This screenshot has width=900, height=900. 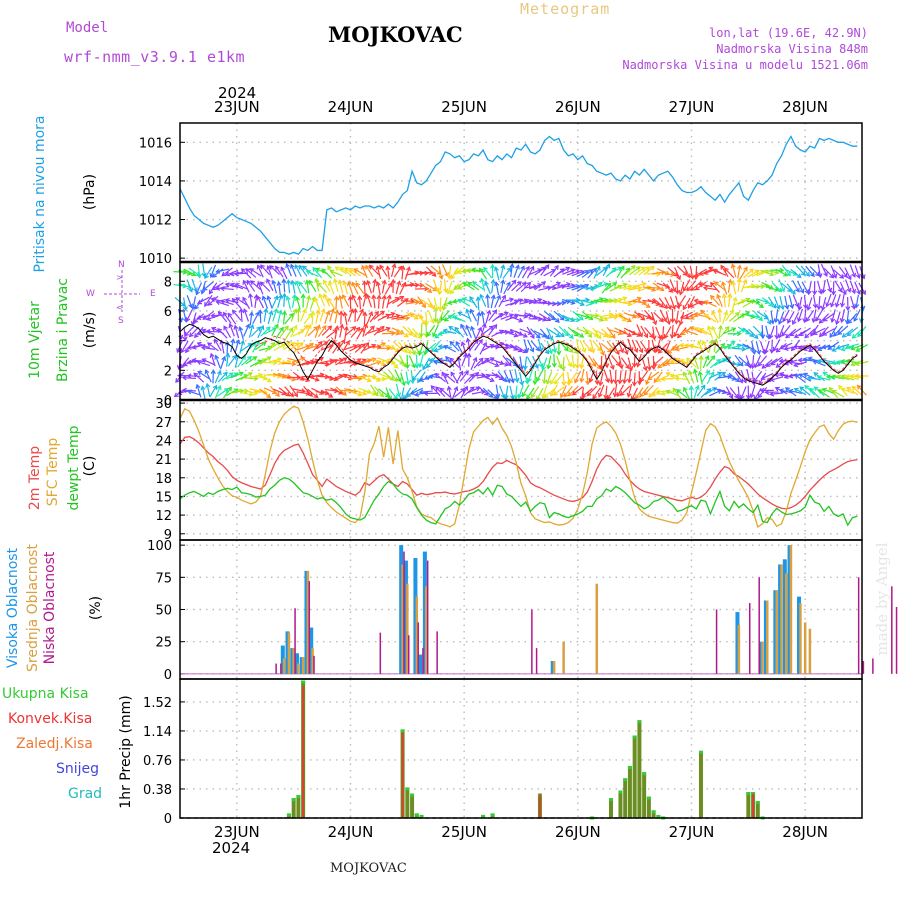 What do you see at coordinates (691, 107) in the screenshot?
I see `top-date-label: 27JUN` at bounding box center [691, 107].